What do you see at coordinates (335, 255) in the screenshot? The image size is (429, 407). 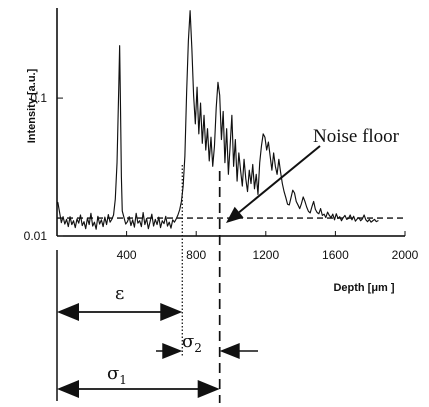 I see `x-tick-label-1600: 1600` at bounding box center [335, 255].